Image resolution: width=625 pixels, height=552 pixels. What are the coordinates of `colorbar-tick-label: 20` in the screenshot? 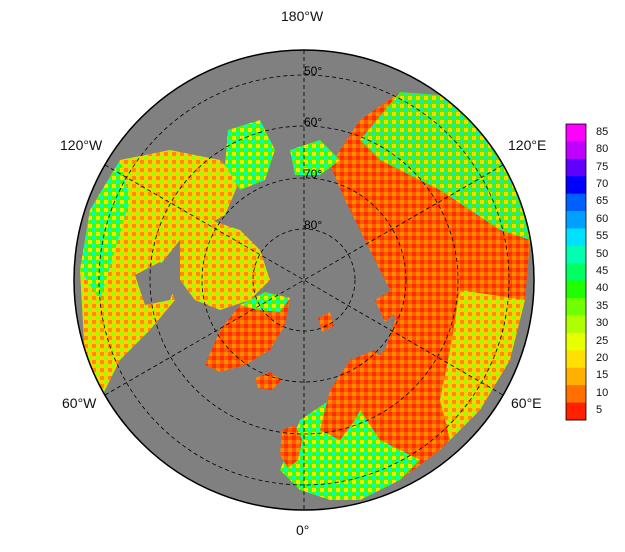 It's located at (602, 358).